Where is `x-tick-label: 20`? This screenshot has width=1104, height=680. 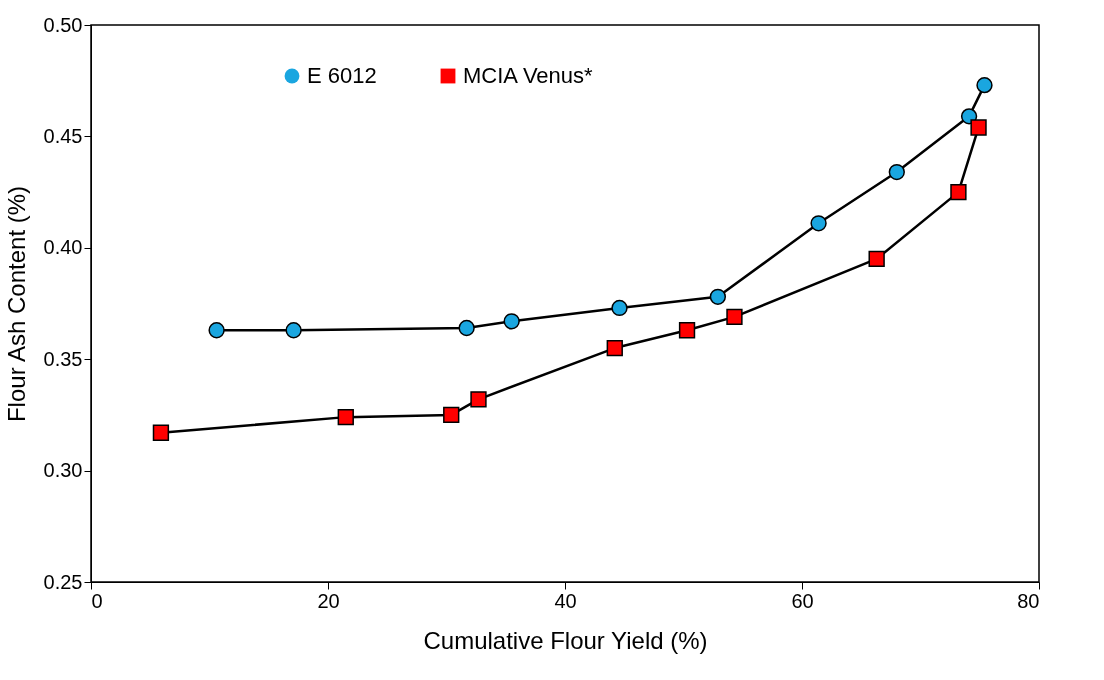 x-tick-label: 20 is located at coordinates (328, 600).